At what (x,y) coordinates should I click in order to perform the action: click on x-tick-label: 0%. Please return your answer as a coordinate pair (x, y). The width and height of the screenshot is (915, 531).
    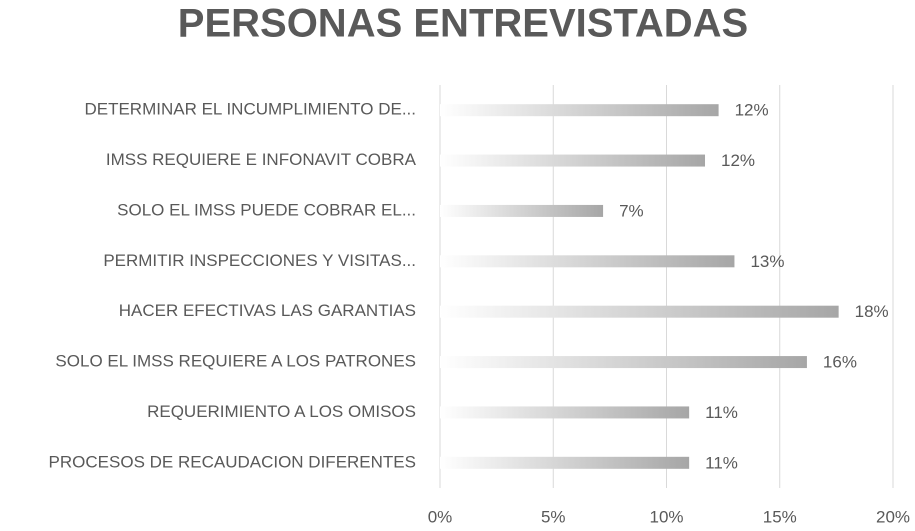
    Looking at the image, I should click on (440, 516).